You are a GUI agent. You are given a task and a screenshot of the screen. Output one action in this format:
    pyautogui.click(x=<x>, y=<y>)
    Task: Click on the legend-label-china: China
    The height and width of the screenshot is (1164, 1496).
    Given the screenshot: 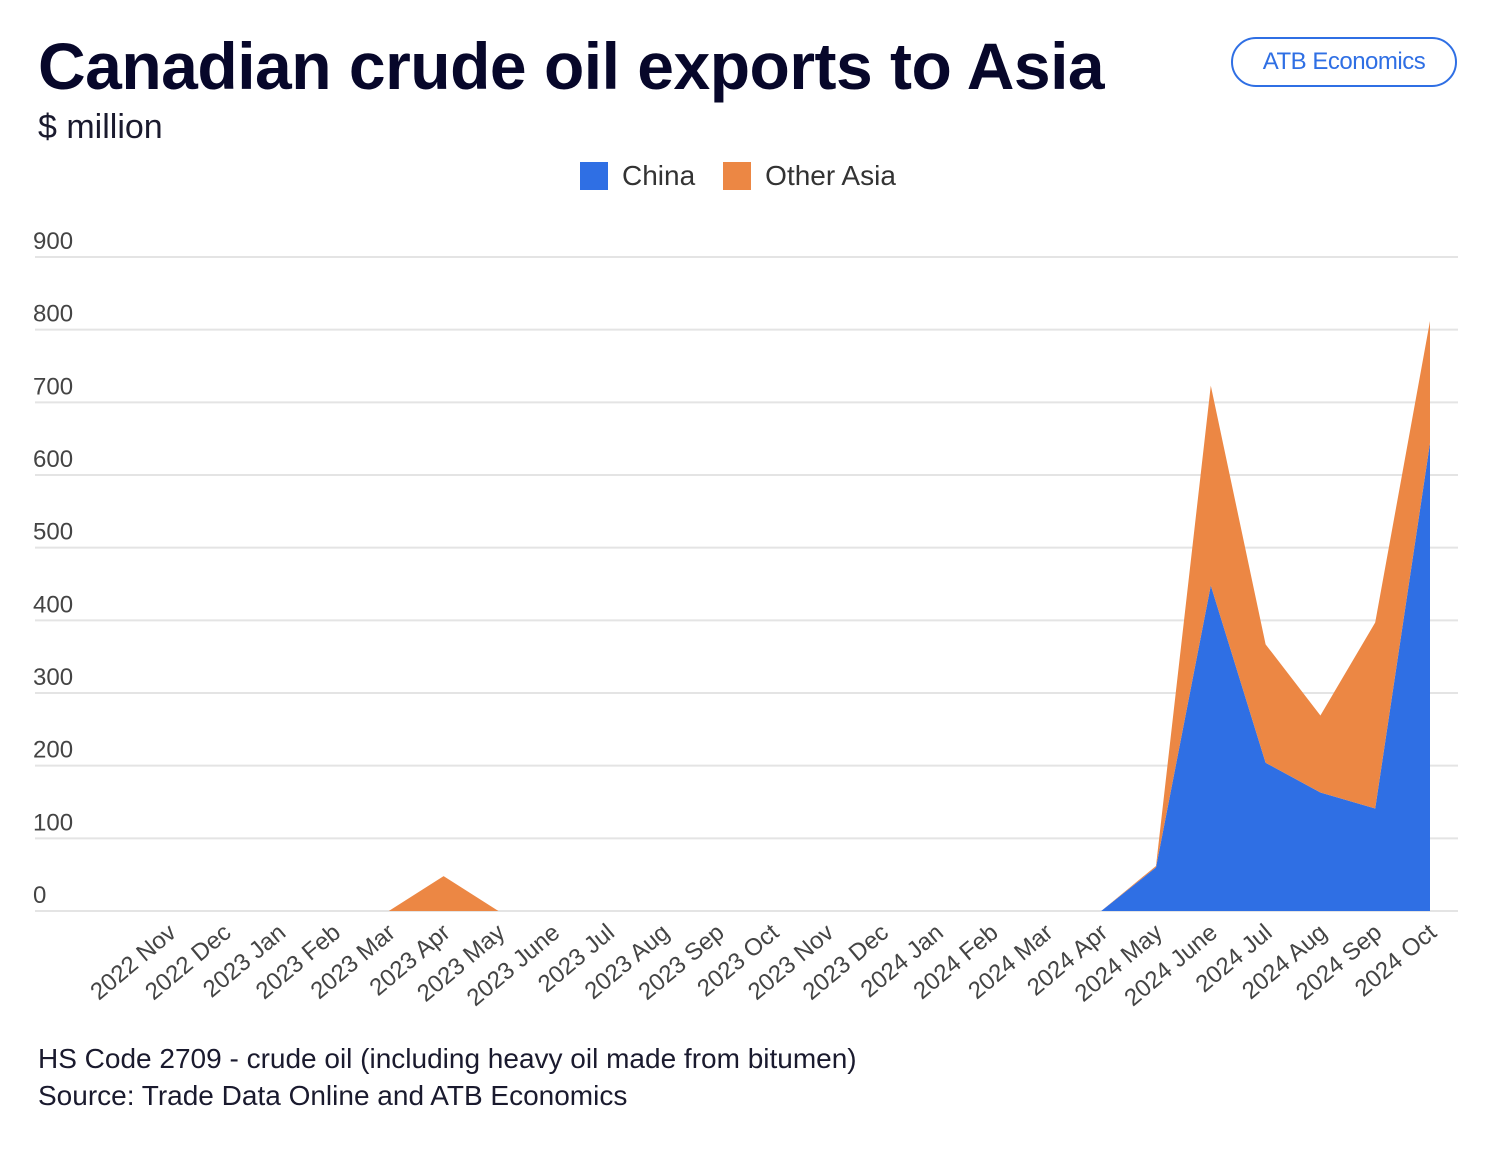 What is the action you would take?
    pyautogui.click(x=659, y=175)
    